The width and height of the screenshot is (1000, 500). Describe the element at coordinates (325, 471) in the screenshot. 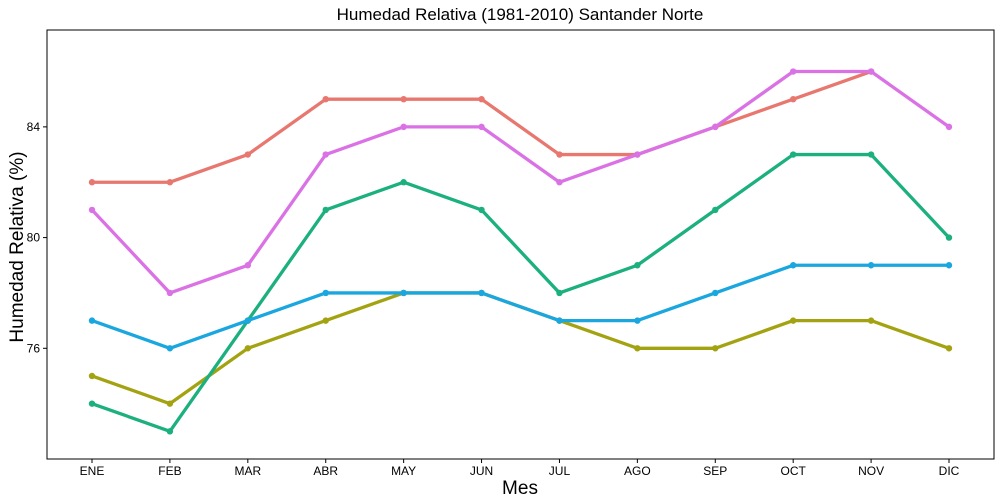

I see `x-tick-label: ABR` at that location.